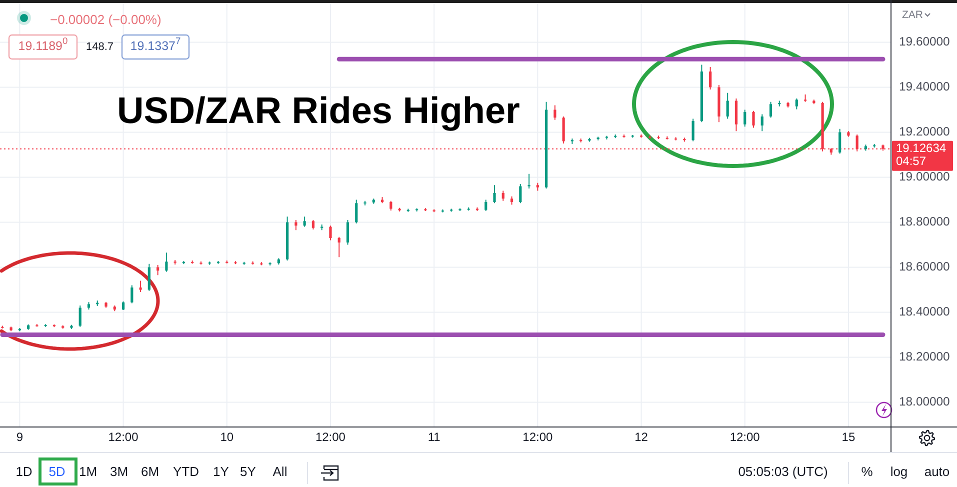 The width and height of the screenshot is (957, 487). Describe the element at coordinates (921, 154) in the screenshot. I see `ref-line-label: 19.12634 04:57` at that location.